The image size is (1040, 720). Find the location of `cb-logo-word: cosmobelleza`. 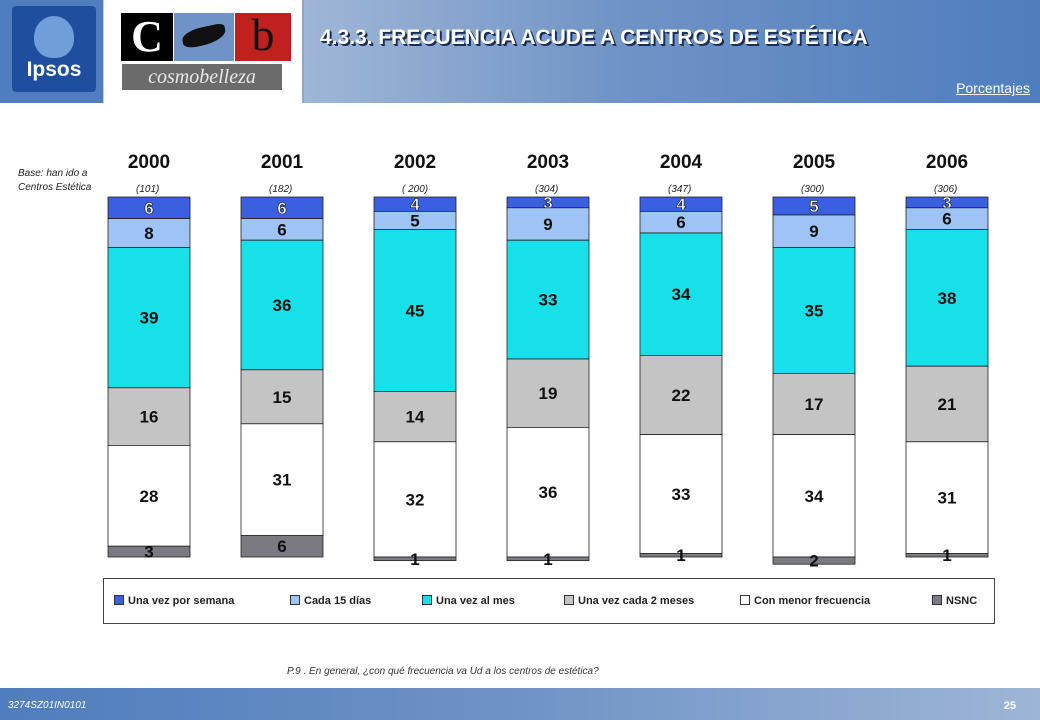

cb-logo-word: cosmobelleza is located at coordinates (202, 77).